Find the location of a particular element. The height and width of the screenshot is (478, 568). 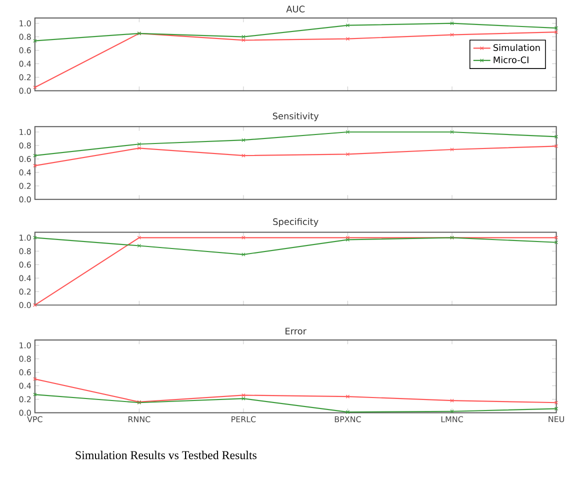

text: Simulation Results vs Testbed Results is located at coordinates (166, 455).